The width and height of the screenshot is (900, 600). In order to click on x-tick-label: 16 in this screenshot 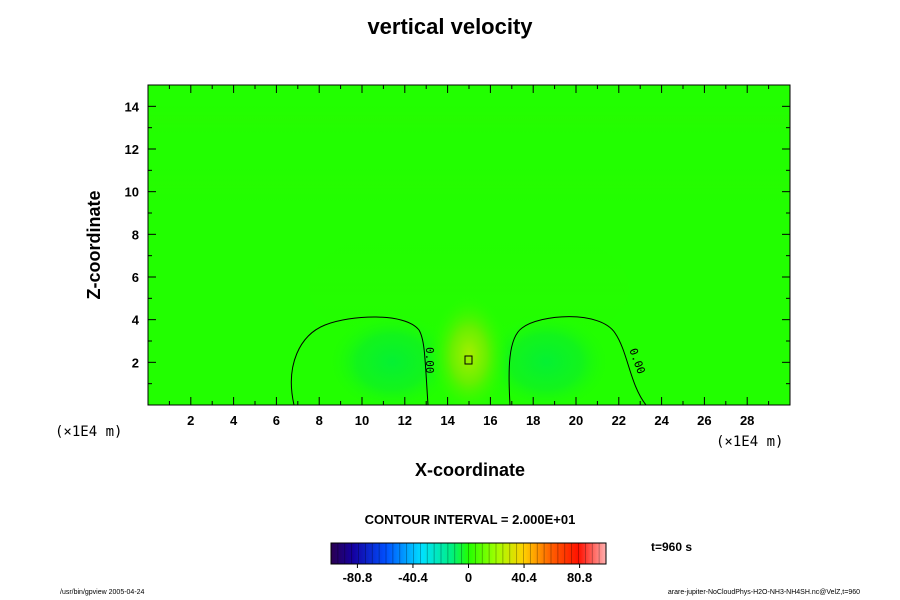, I will do `click(490, 420)`.